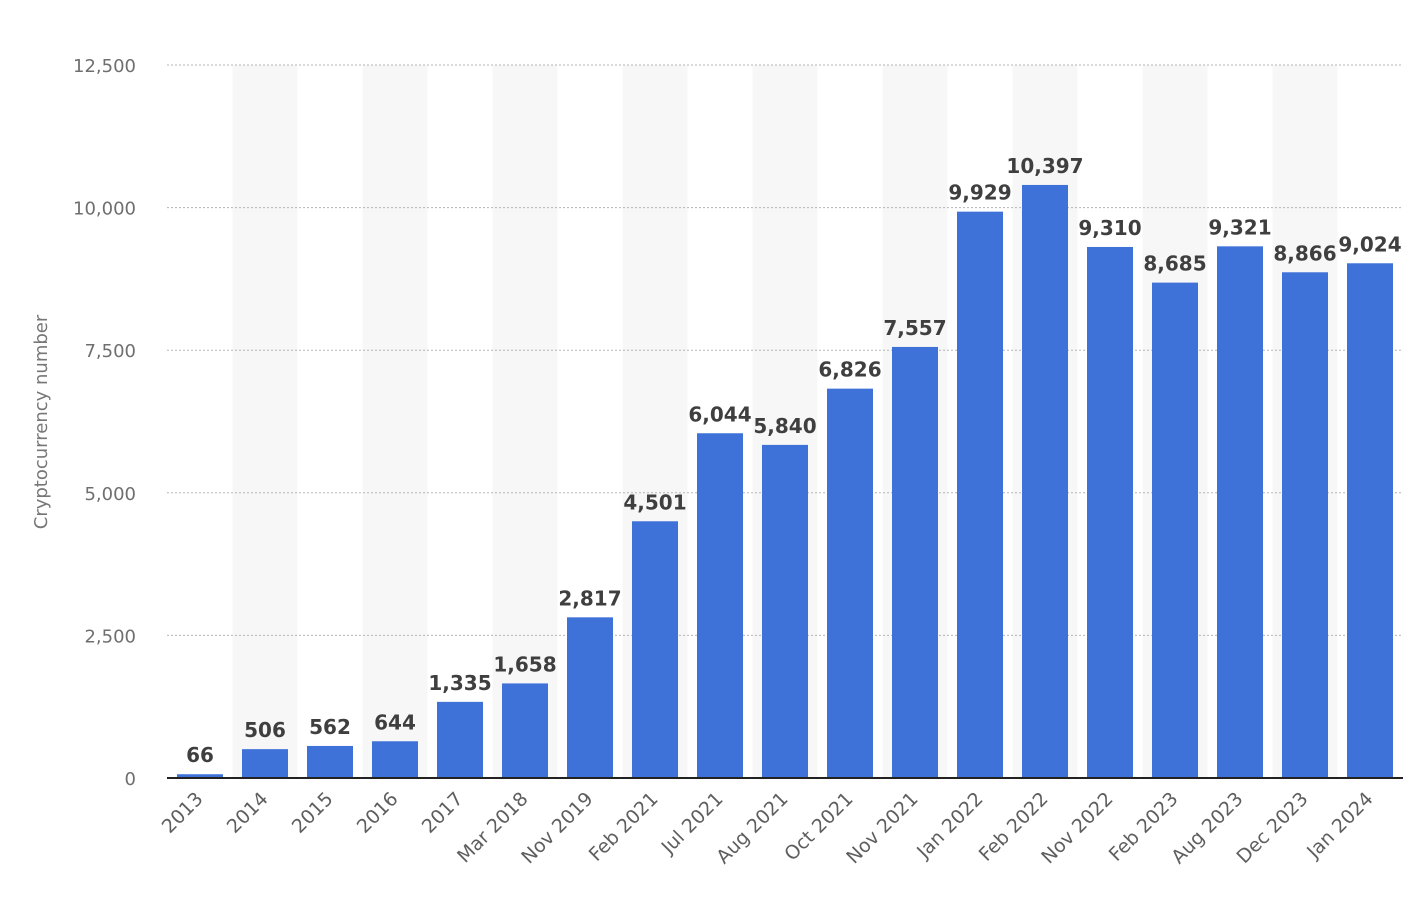 The height and width of the screenshot is (918, 1428). I want to click on x-tick-label: Nov 2021, so click(882, 828).